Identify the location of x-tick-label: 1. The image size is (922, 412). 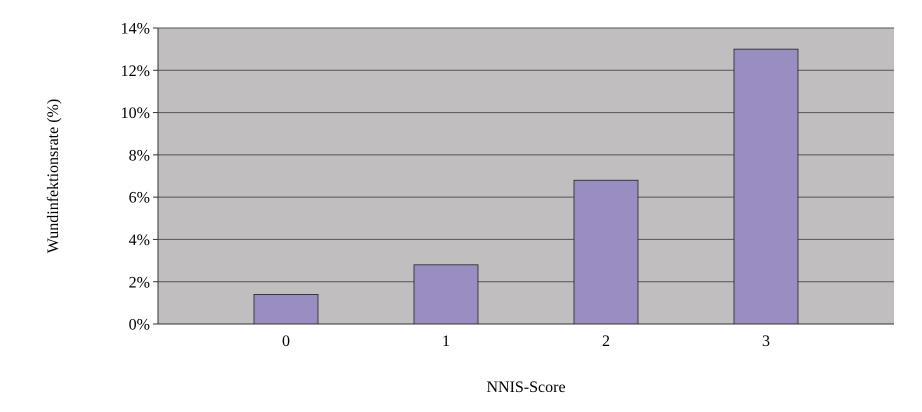
(446, 341).